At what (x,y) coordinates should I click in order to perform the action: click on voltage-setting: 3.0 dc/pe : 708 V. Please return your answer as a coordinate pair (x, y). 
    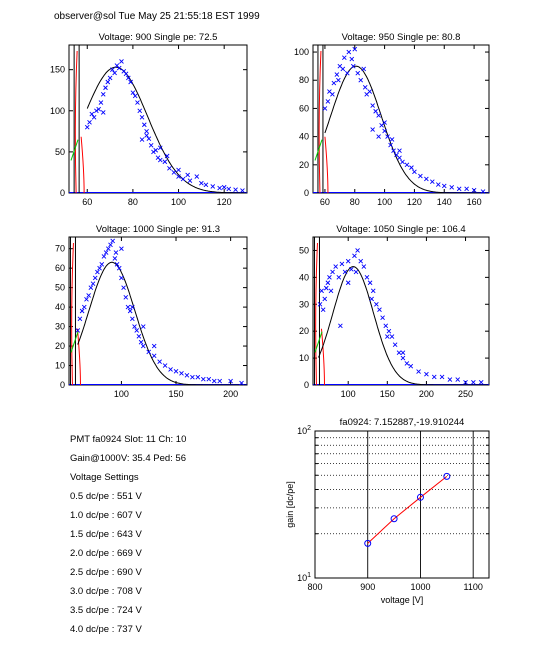
    Looking at the image, I should click on (106, 591).